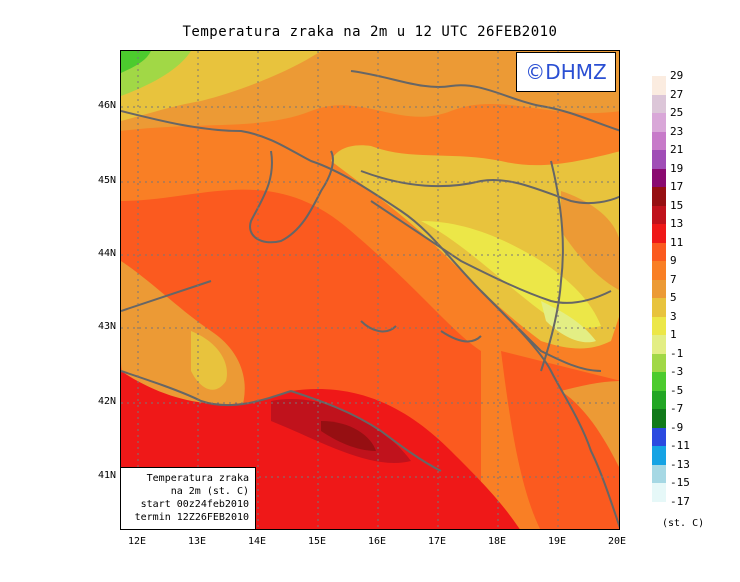 This screenshot has height=582, width=740. Describe the element at coordinates (568, 322) in the screenshot. I see `field-mountain-top` at that location.